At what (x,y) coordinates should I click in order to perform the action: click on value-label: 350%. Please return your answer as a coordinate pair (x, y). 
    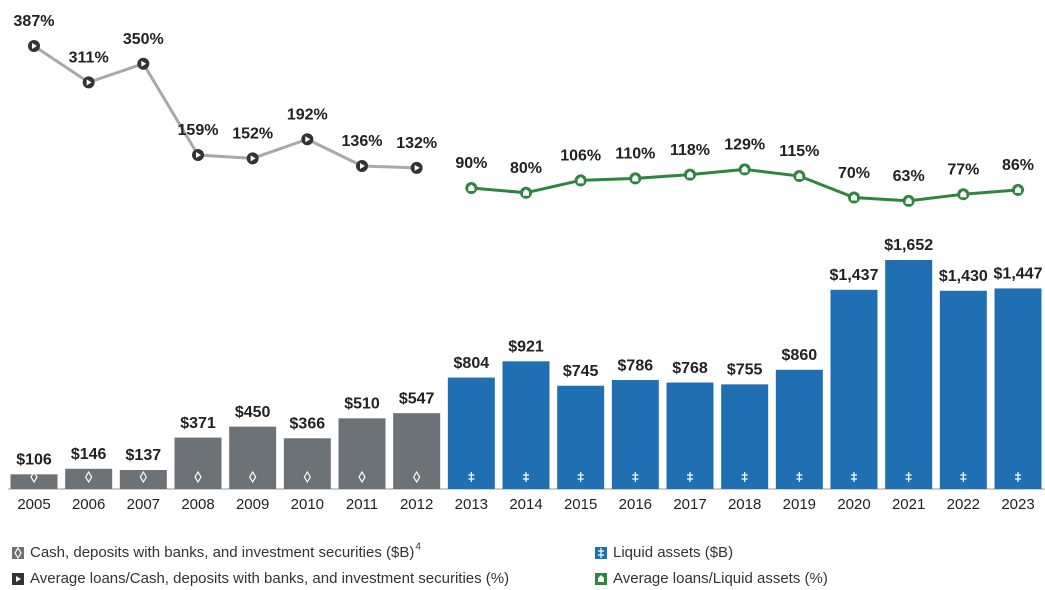
    Looking at the image, I should click on (143, 39).